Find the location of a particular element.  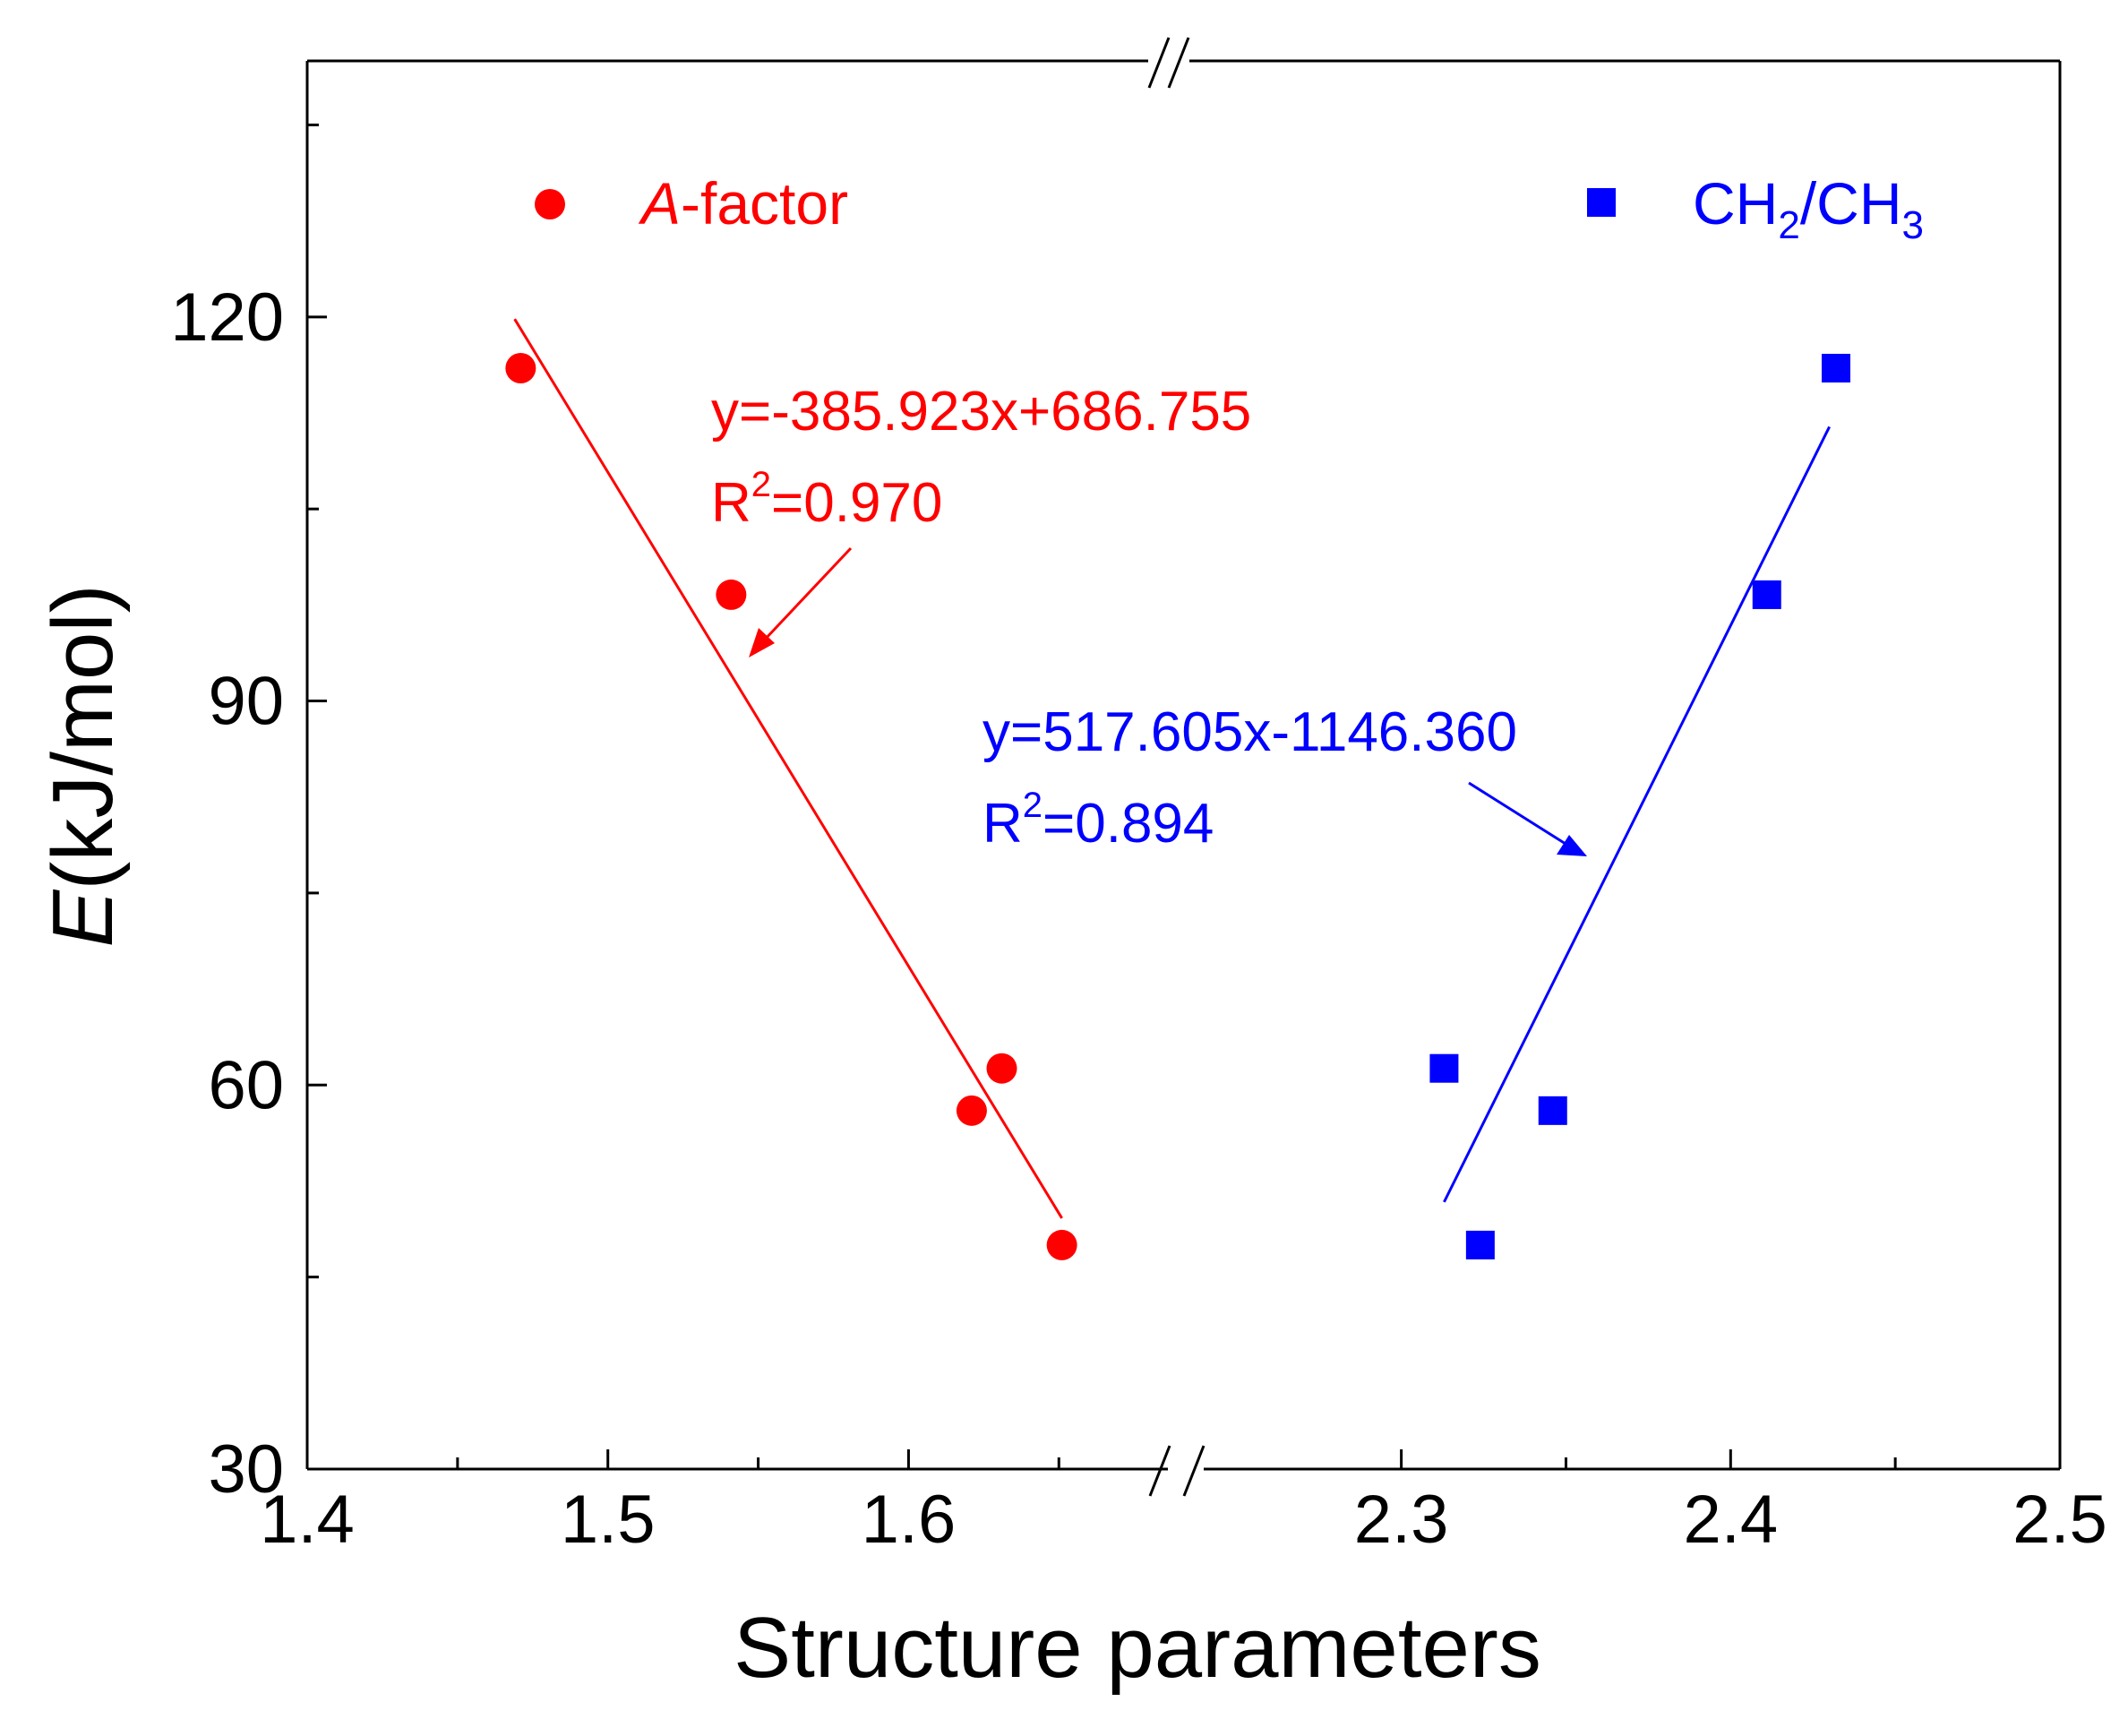

a-factor-fit-equation: y=-385.923x+686.755 is located at coordinates (981, 412).